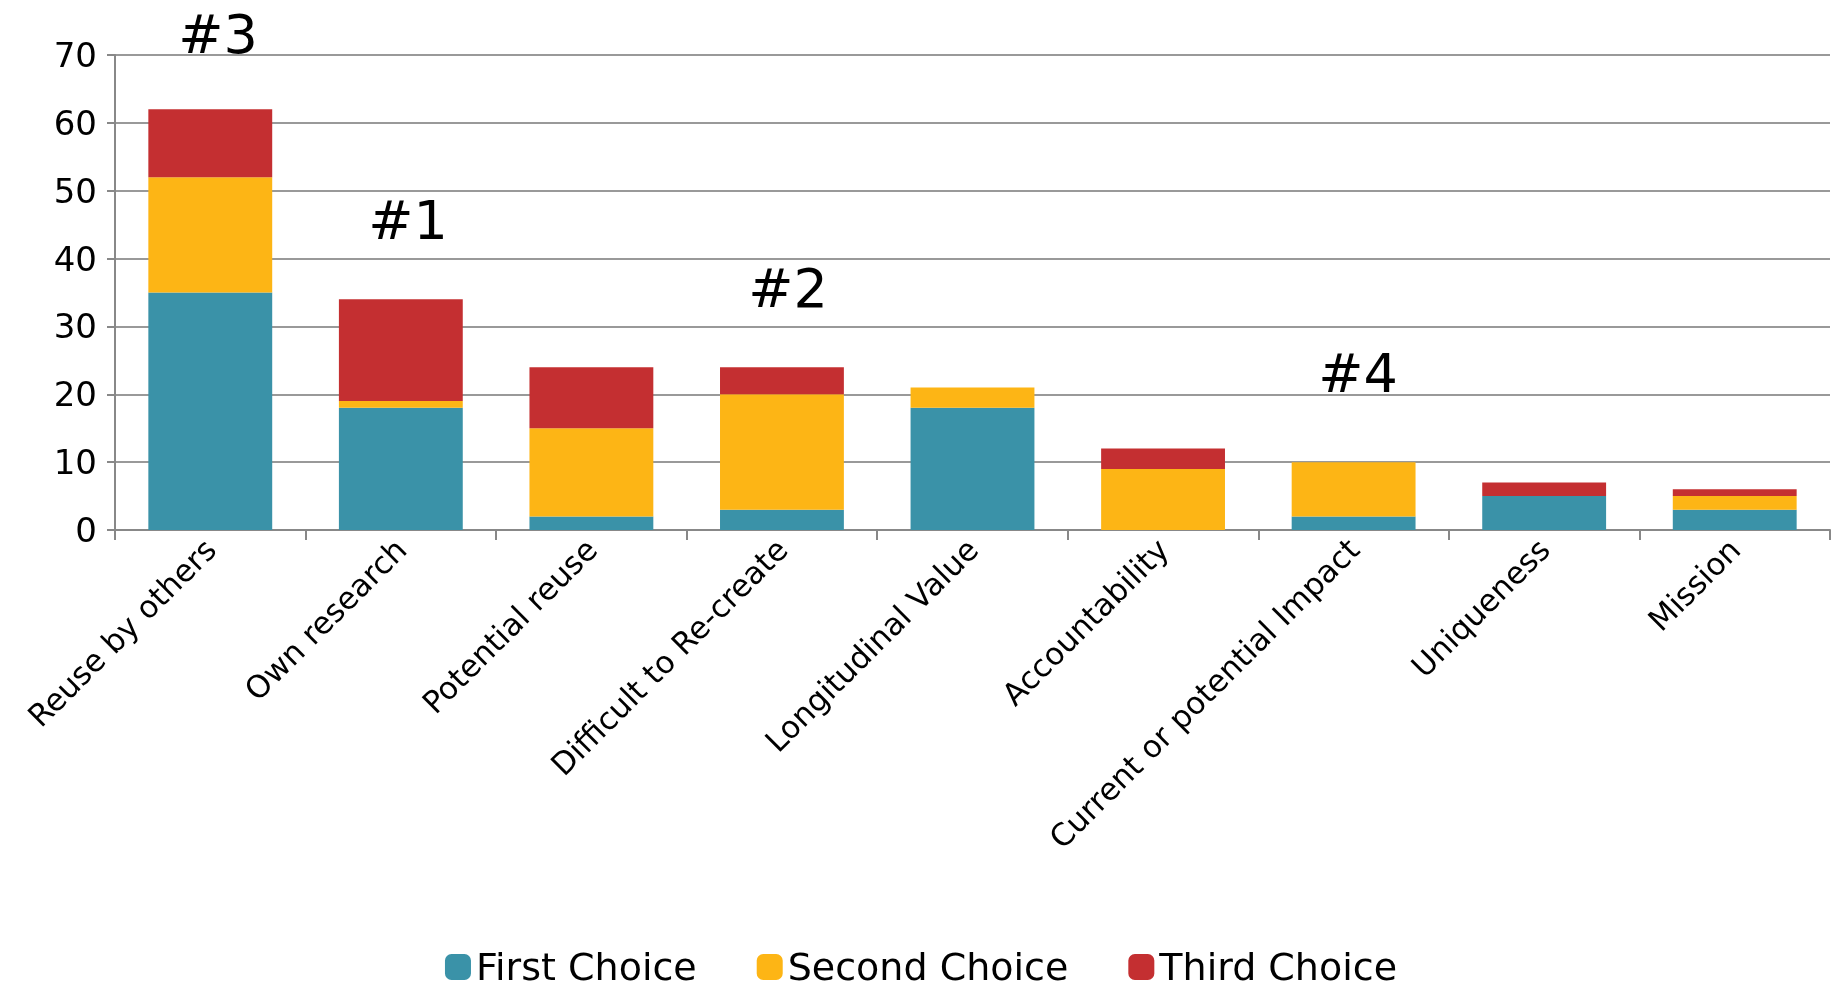 The image size is (1842, 996). I want to click on y-tick-label: 10, so click(75, 462).